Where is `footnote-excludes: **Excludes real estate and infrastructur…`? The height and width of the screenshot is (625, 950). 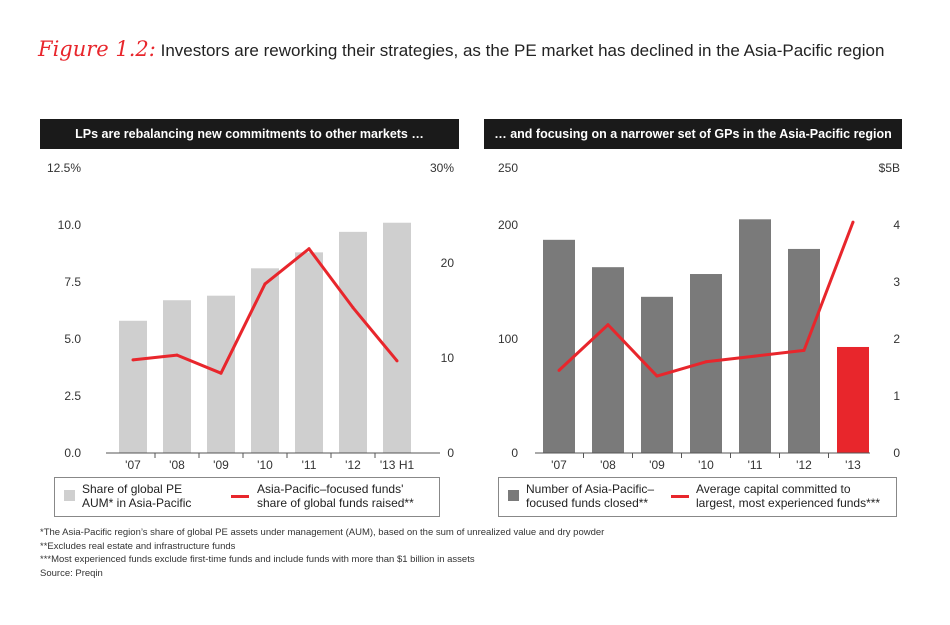 footnote-excludes: **Excludes real estate and infrastructur… is located at coordinates (138, 546).